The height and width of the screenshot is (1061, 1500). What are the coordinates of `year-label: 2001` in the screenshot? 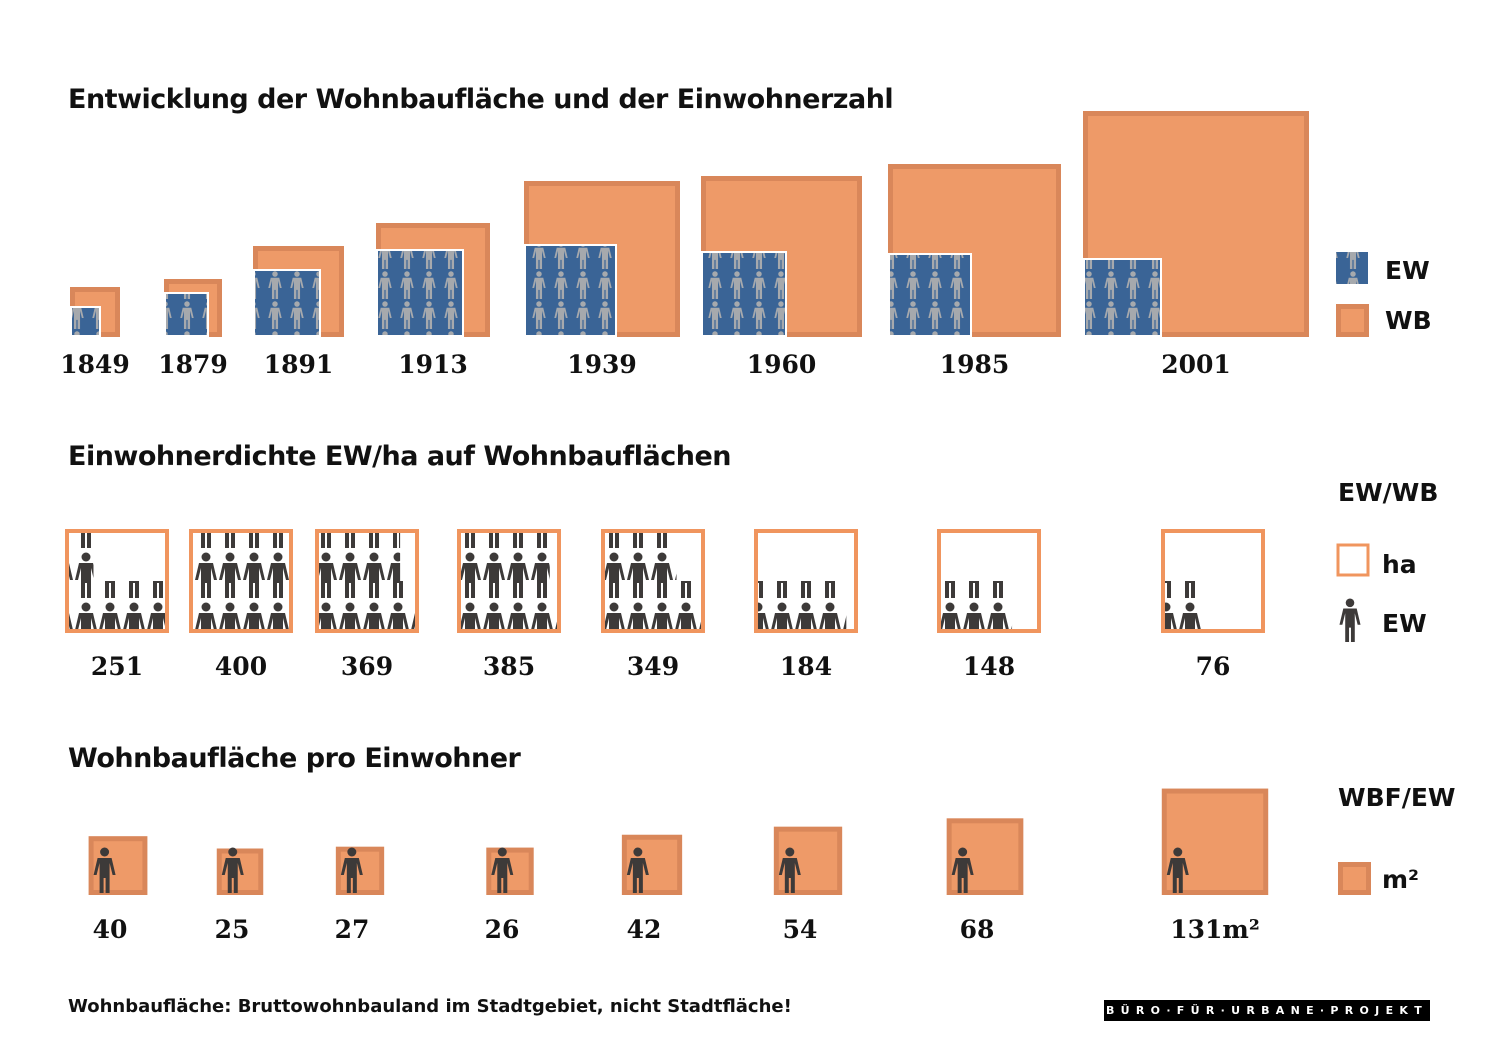 It's located at (1196, 364).